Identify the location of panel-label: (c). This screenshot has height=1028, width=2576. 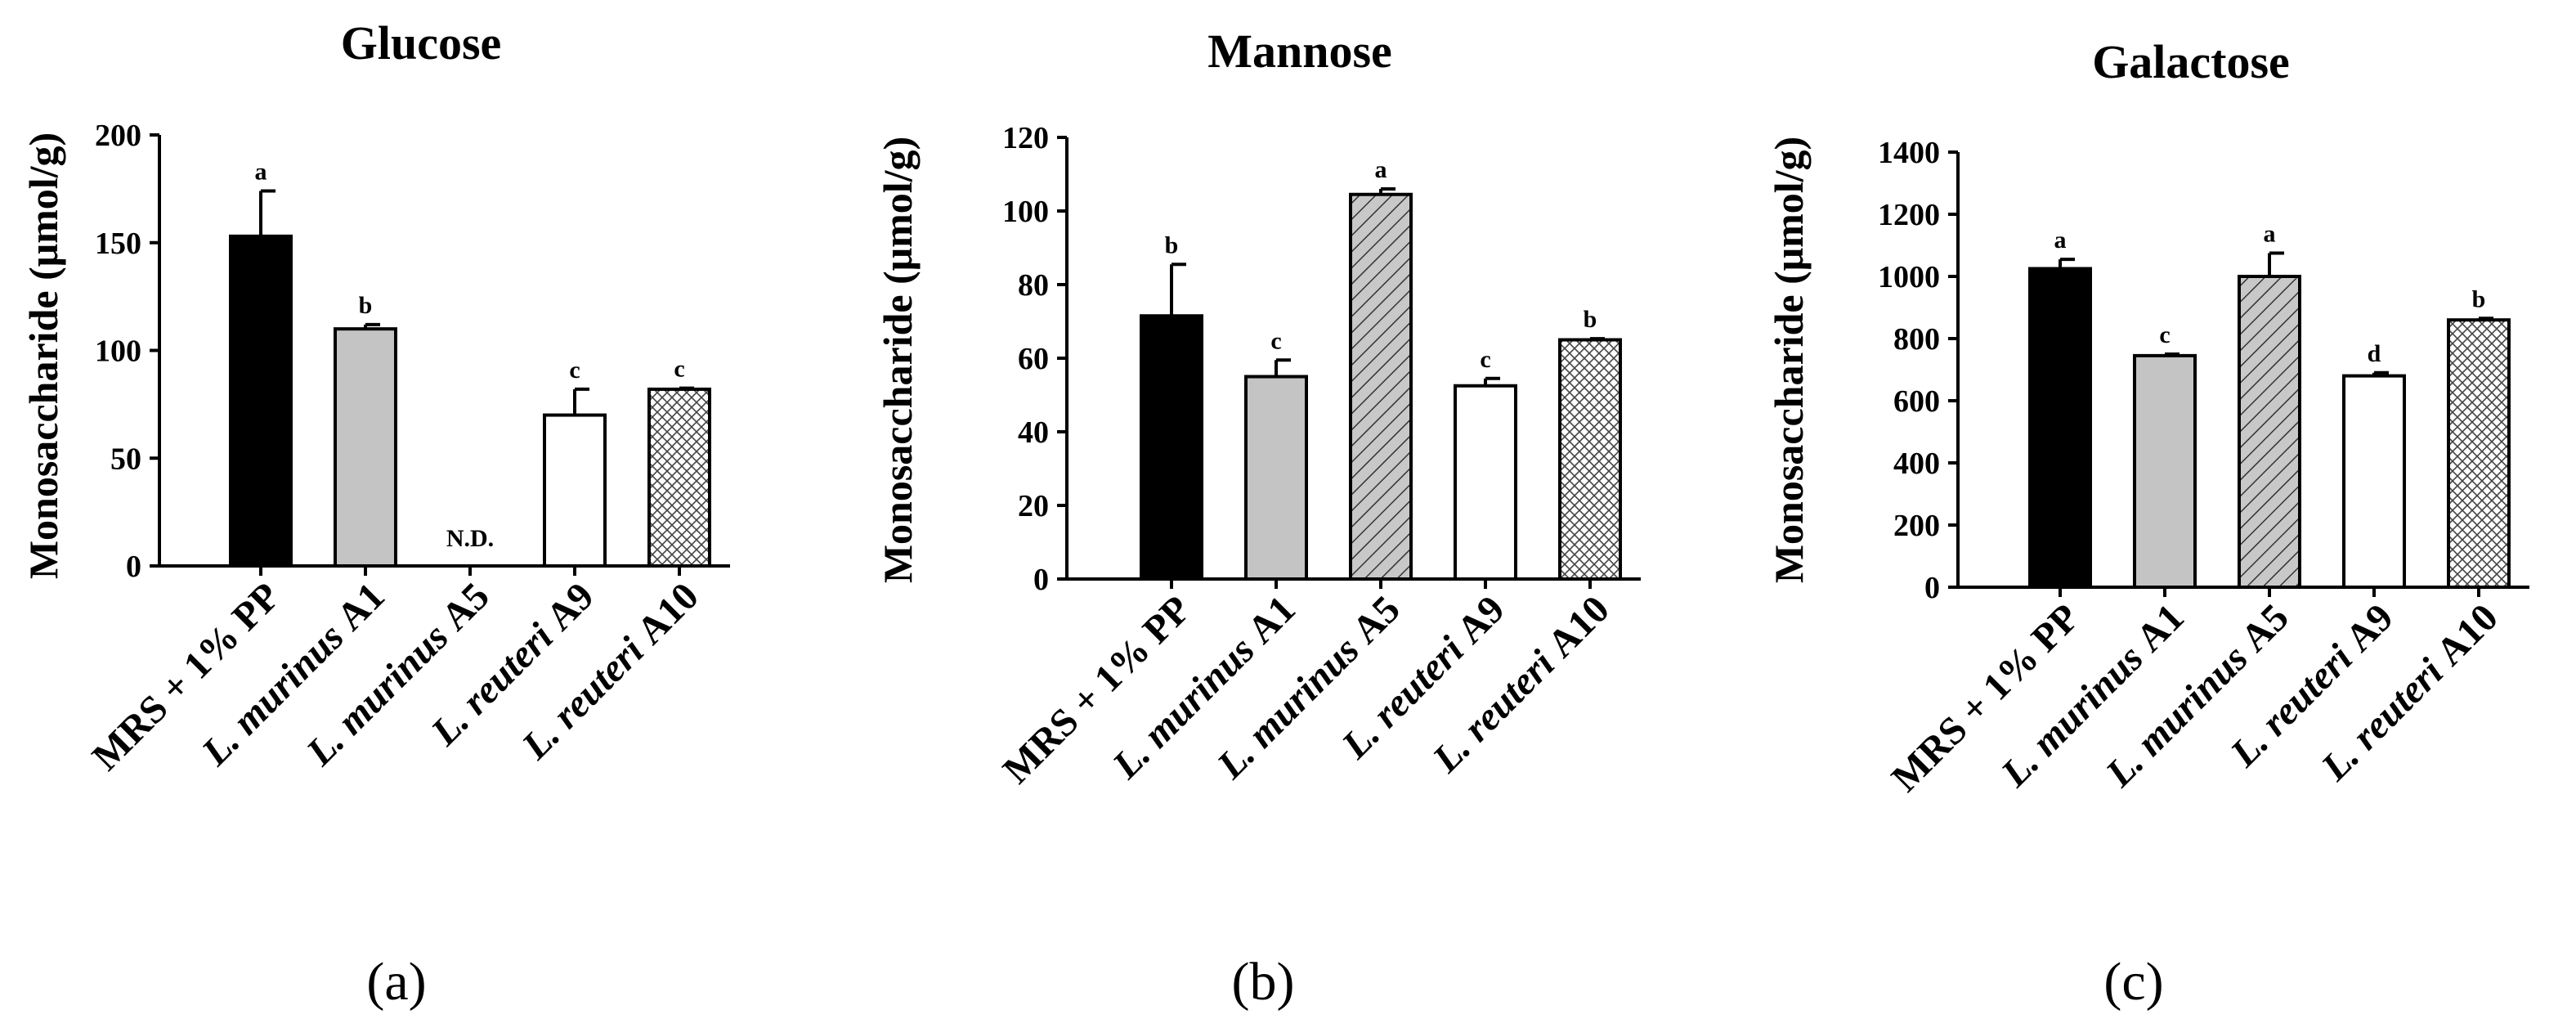
(2133, 982).